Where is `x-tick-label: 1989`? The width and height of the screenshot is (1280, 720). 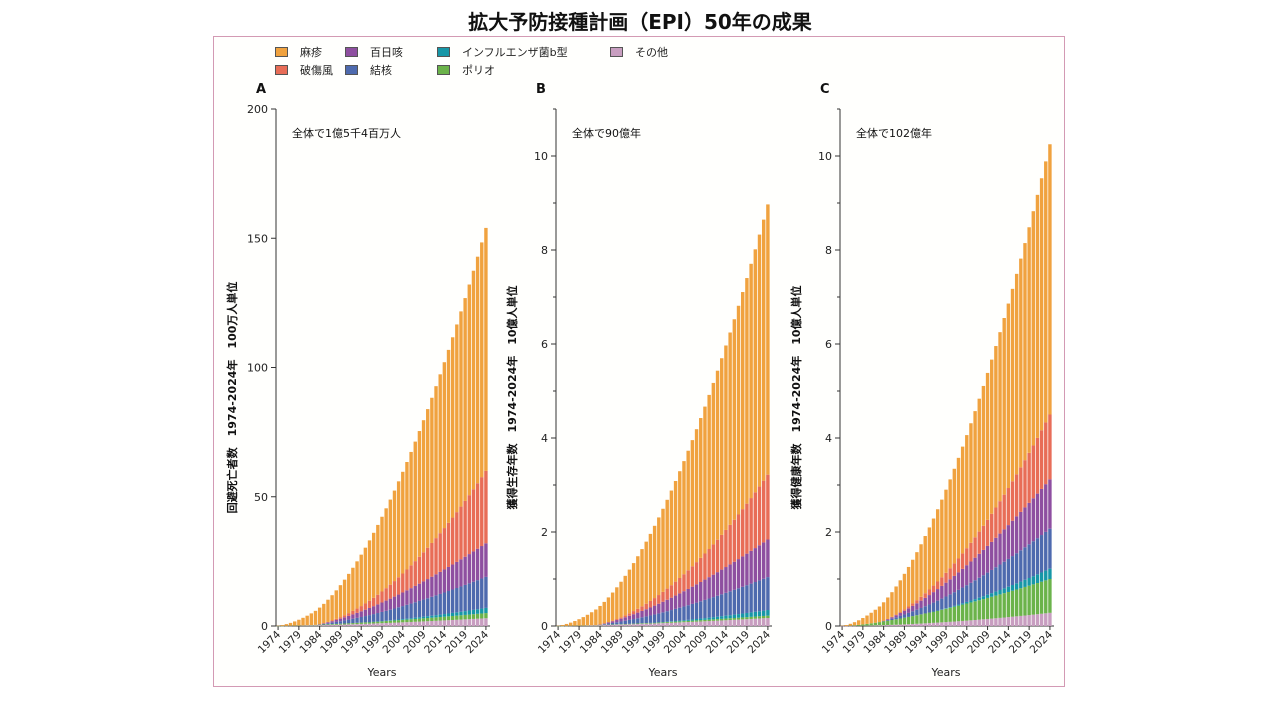 x-tick-label: 1989 is located at coordinates (331, 642).